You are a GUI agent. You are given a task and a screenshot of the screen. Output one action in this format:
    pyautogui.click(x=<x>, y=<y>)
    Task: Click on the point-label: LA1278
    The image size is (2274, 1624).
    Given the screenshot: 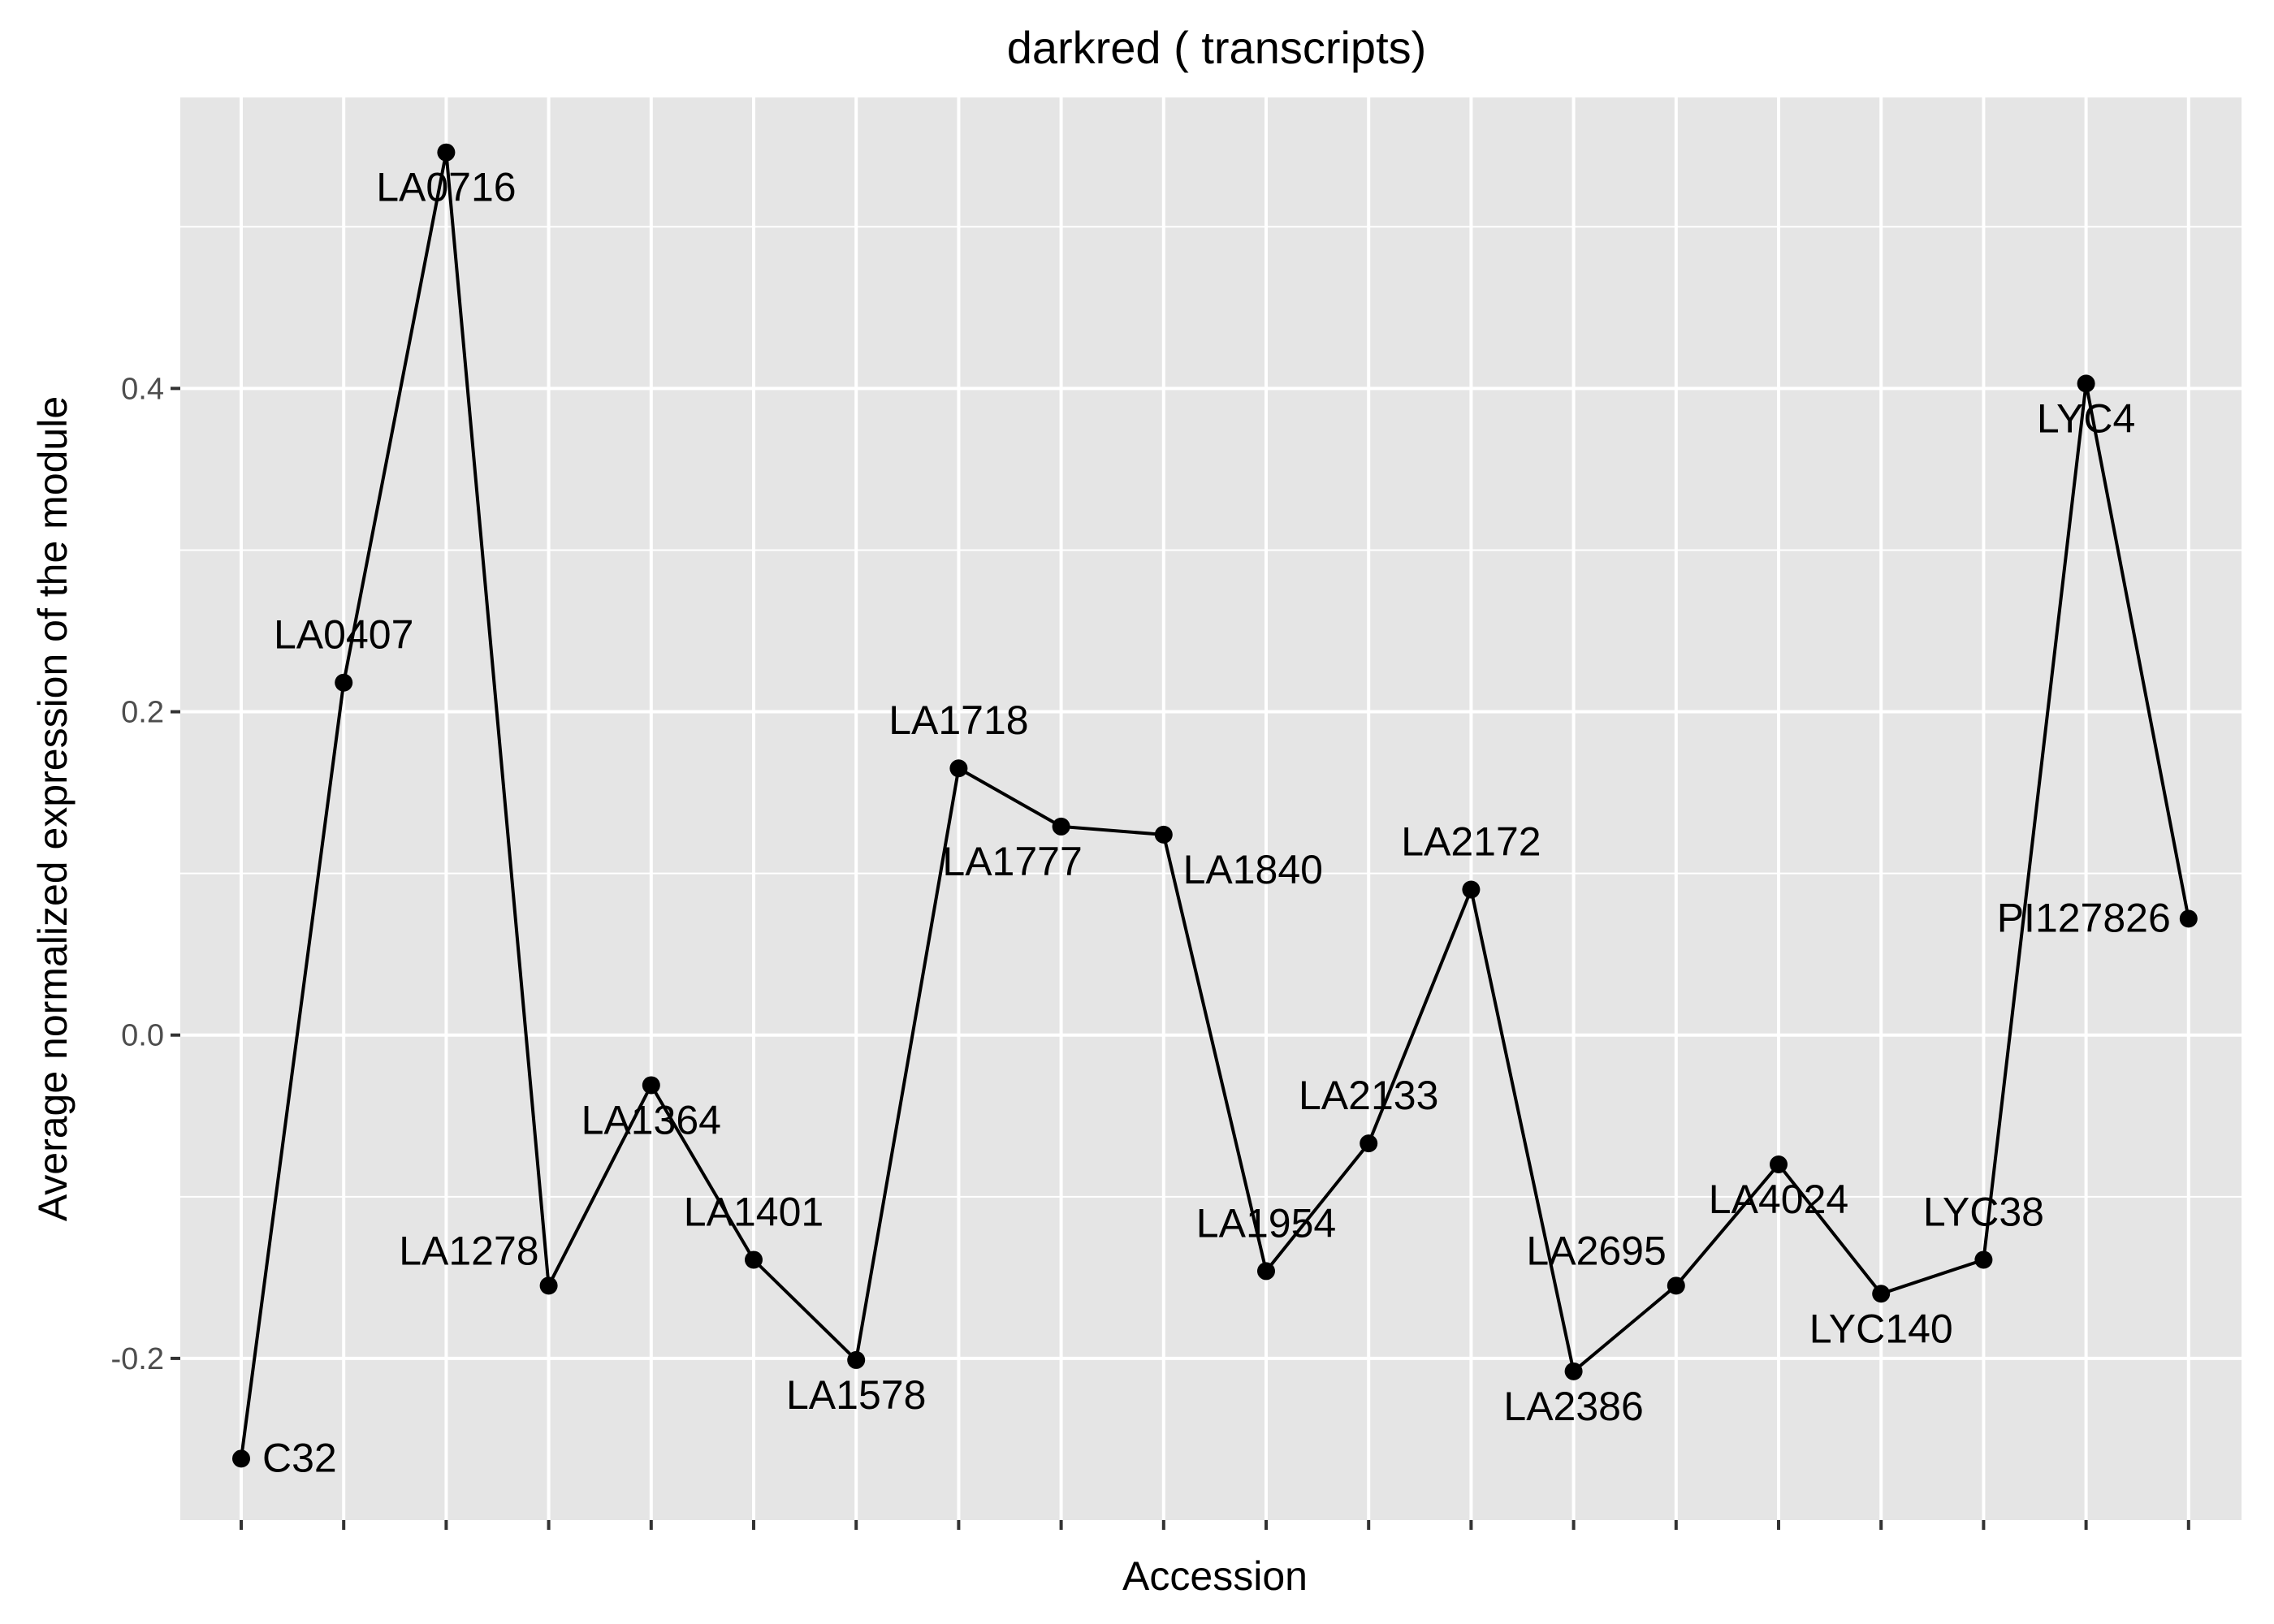 What is the action you would take?
    pyautogui.click(x=469, y=1251)
    